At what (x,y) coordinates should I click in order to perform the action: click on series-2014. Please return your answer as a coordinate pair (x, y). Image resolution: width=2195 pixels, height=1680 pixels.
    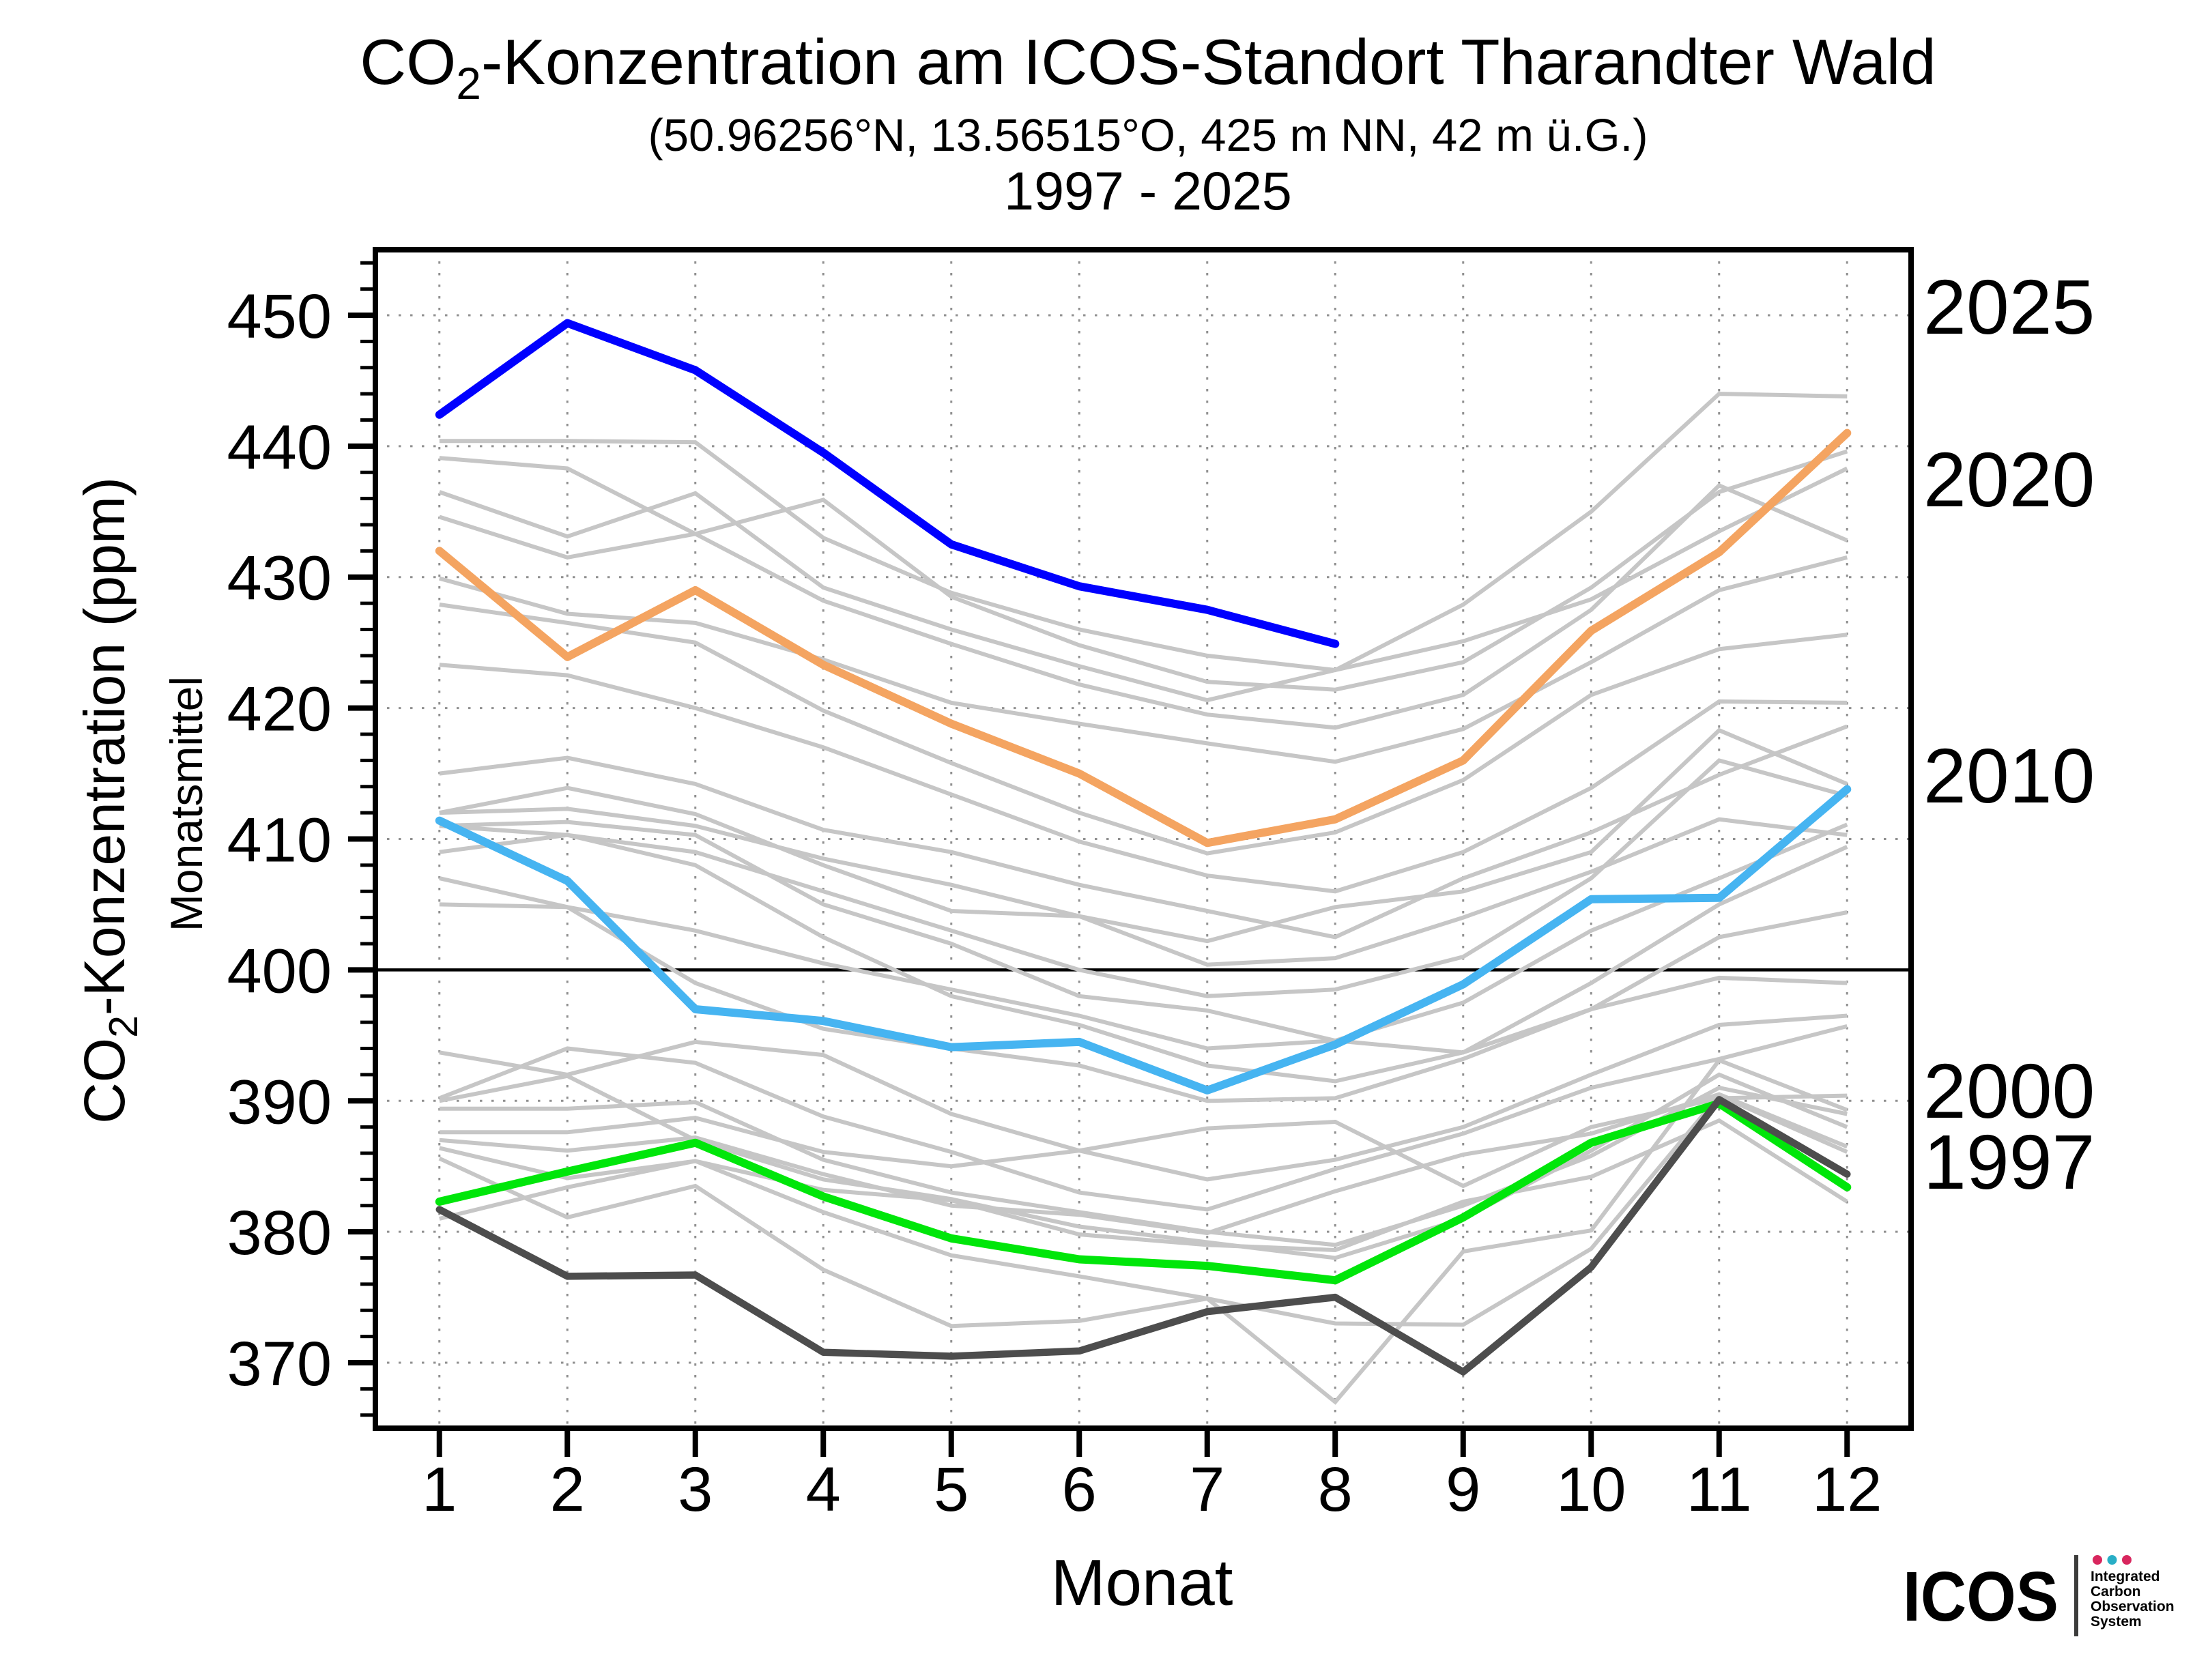
    Looking at the image, I should click on (1143, 878).